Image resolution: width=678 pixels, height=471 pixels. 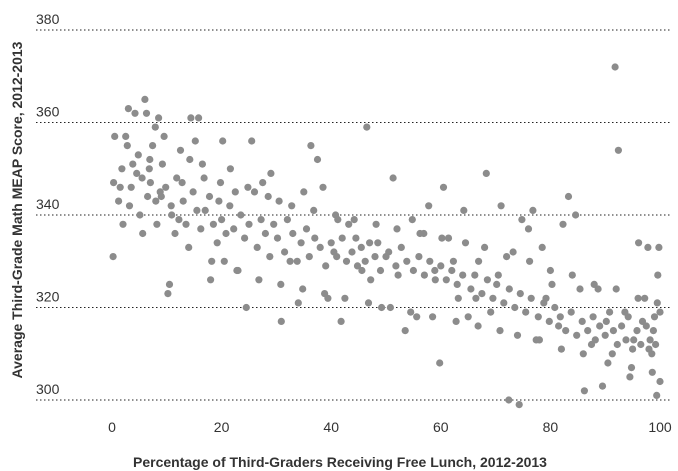 What do you see at coordinates (390, 427) in the screenshot?
I see `x-axis-ticks: 0 20 40 60 80 100` at bounding box center [390, 427].